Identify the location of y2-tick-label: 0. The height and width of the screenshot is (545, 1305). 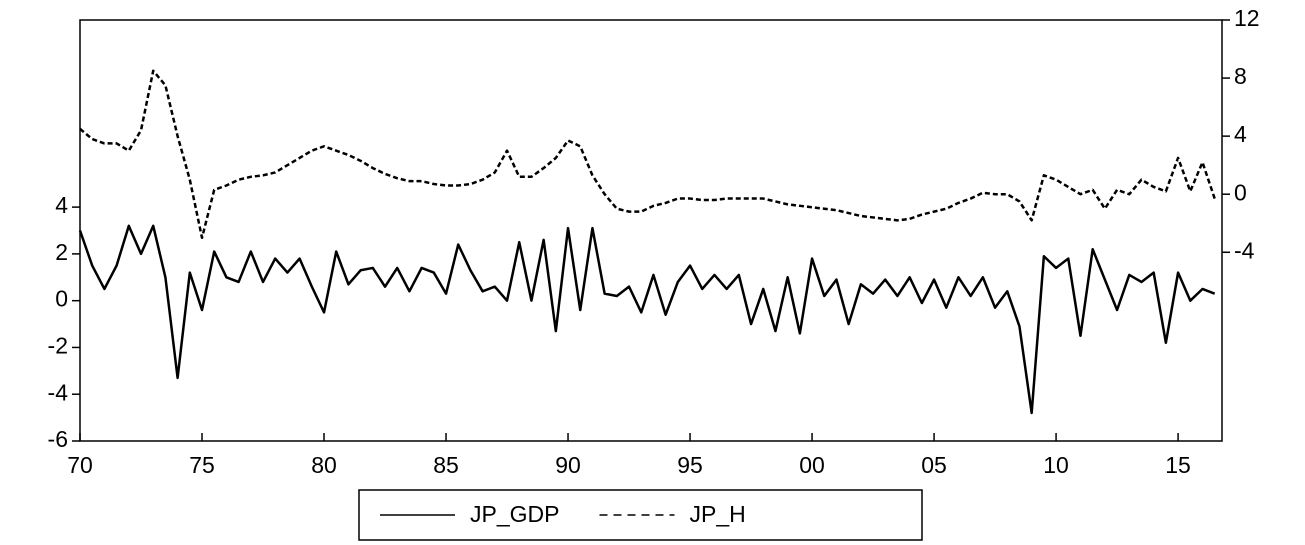
(1240, 192).